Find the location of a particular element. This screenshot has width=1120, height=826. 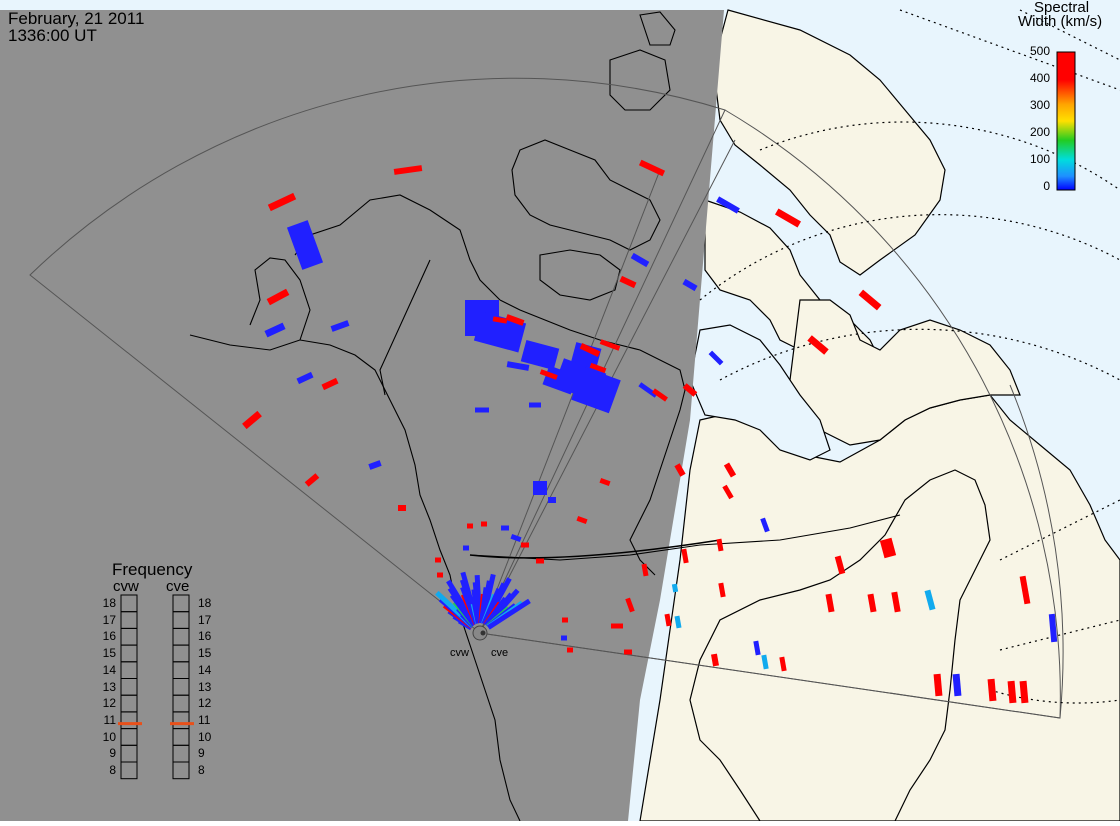

colorbar-tick: 100 is located at coordinates (1030, 159).